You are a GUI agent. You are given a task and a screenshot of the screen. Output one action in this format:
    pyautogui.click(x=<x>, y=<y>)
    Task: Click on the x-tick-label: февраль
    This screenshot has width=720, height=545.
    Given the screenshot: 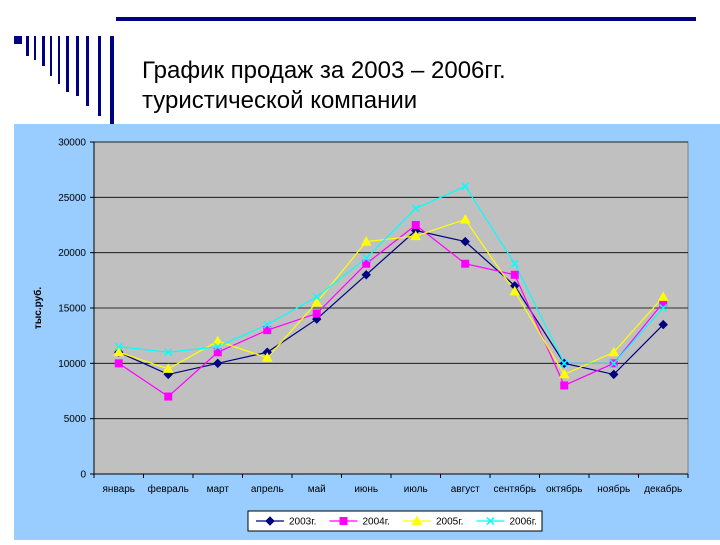 What is the action you would take?
    pyautogui.click(x=168, y=489)
    